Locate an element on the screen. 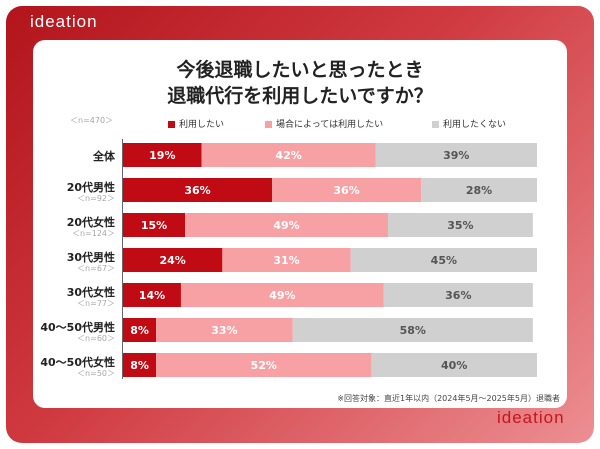 The width and height of the screenshot is (600, 449). legend-item-series-1: 利用したい is located at coordinates (196, 123).